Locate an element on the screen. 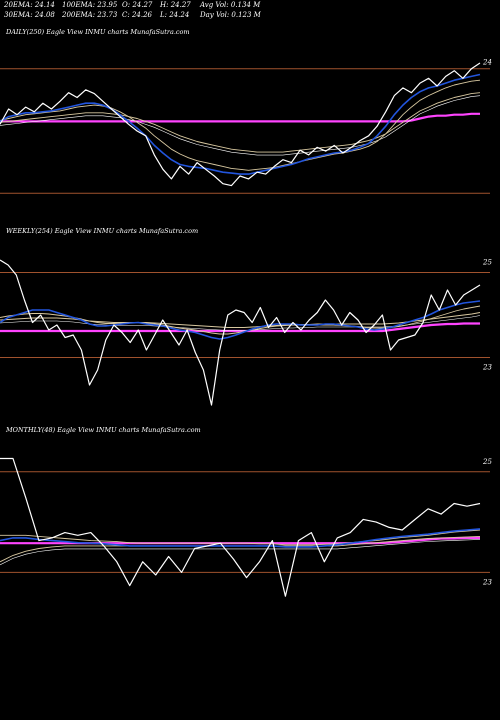 The image size is (500, 720). daily-ema20-line is located at coordinates (240, 124).